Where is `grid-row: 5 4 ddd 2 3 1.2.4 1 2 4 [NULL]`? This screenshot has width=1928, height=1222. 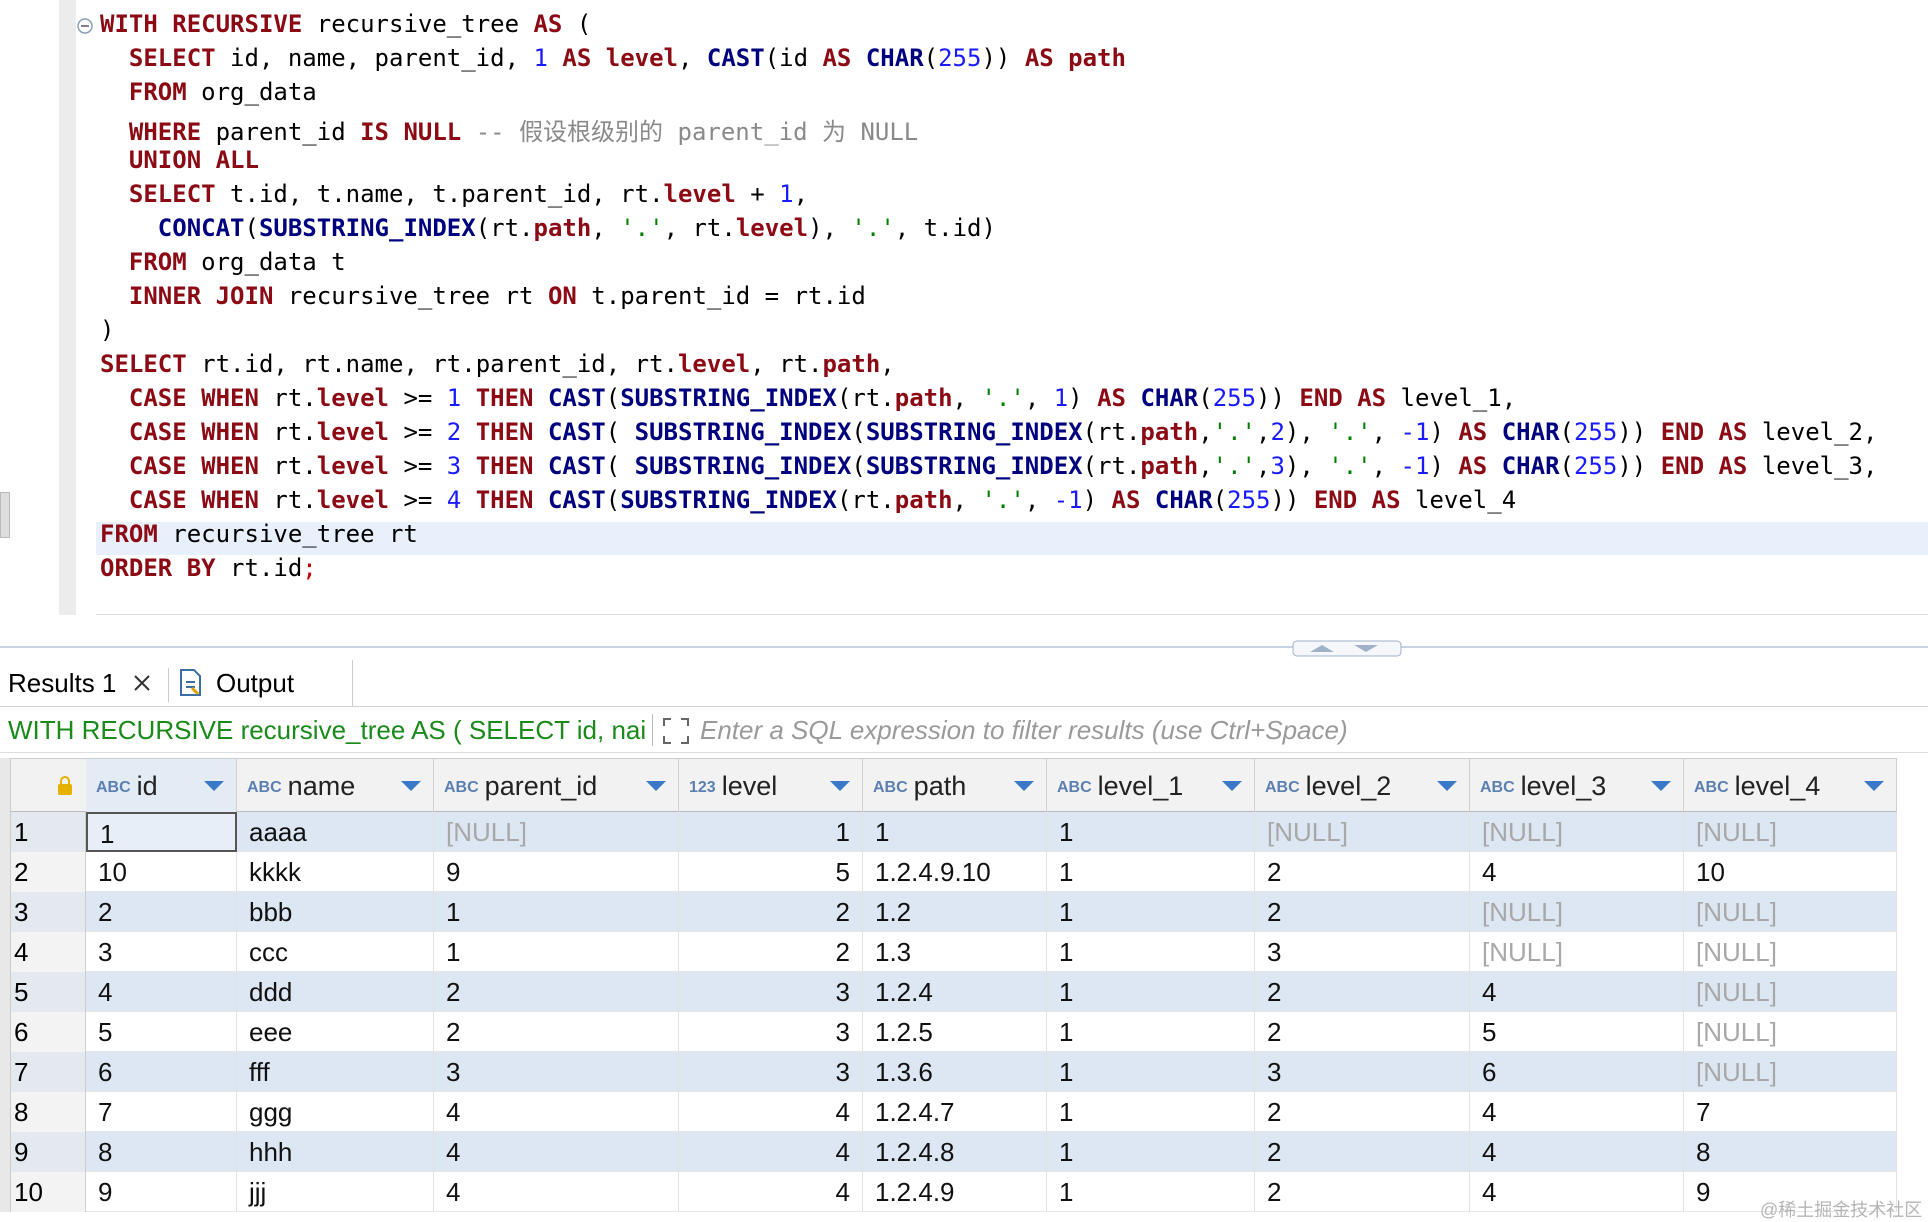
grid-row: 5 4 ddd 2 3 1.2.4 1 2 4 [NULL] is located at coordinates (948, 992).